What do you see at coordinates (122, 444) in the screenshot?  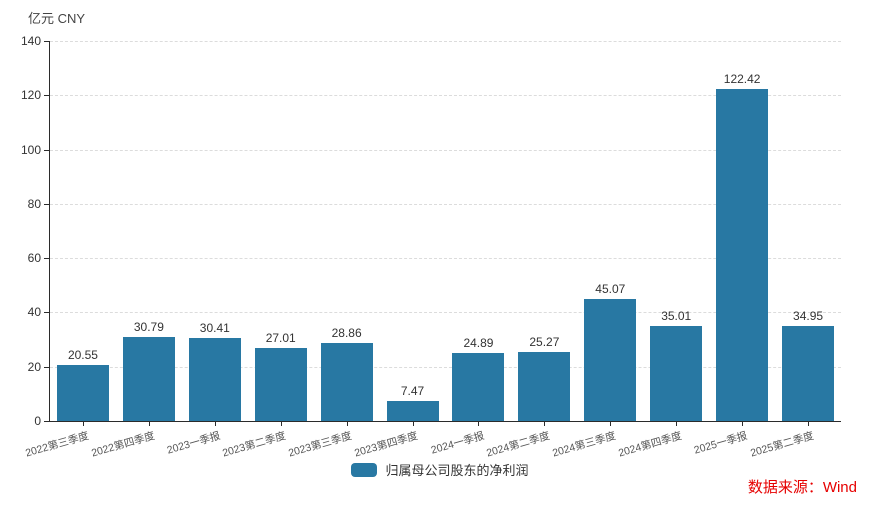 I see `x-axis-label: 2022第四季度` at bounding box center [122, 444].